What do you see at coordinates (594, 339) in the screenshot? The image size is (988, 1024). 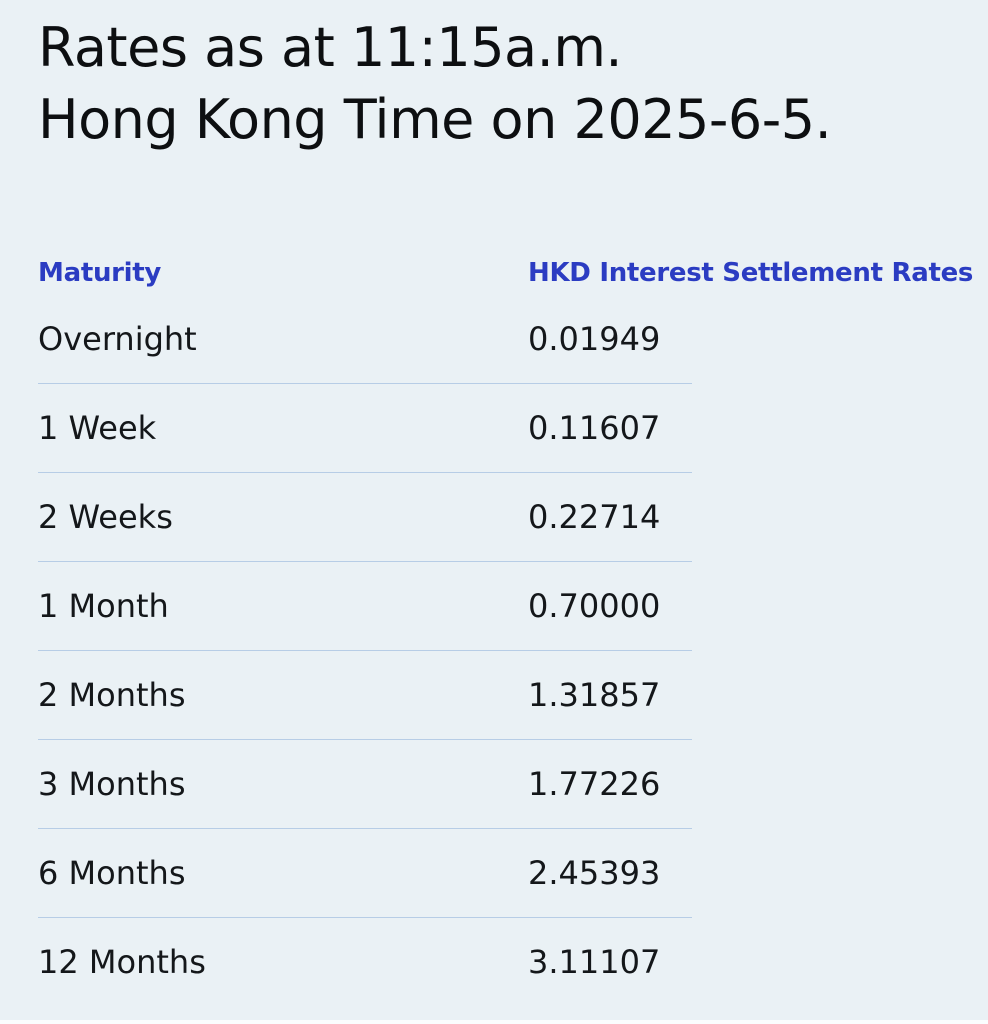 I see `rate-cell: 0.01949` at bounding box center [594, 339].